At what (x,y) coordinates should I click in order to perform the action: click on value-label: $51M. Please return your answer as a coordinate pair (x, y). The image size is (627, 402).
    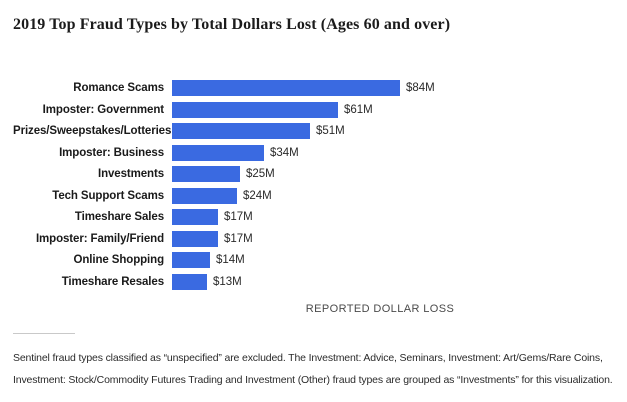
    Looking at the image, I should click on (330, 131).